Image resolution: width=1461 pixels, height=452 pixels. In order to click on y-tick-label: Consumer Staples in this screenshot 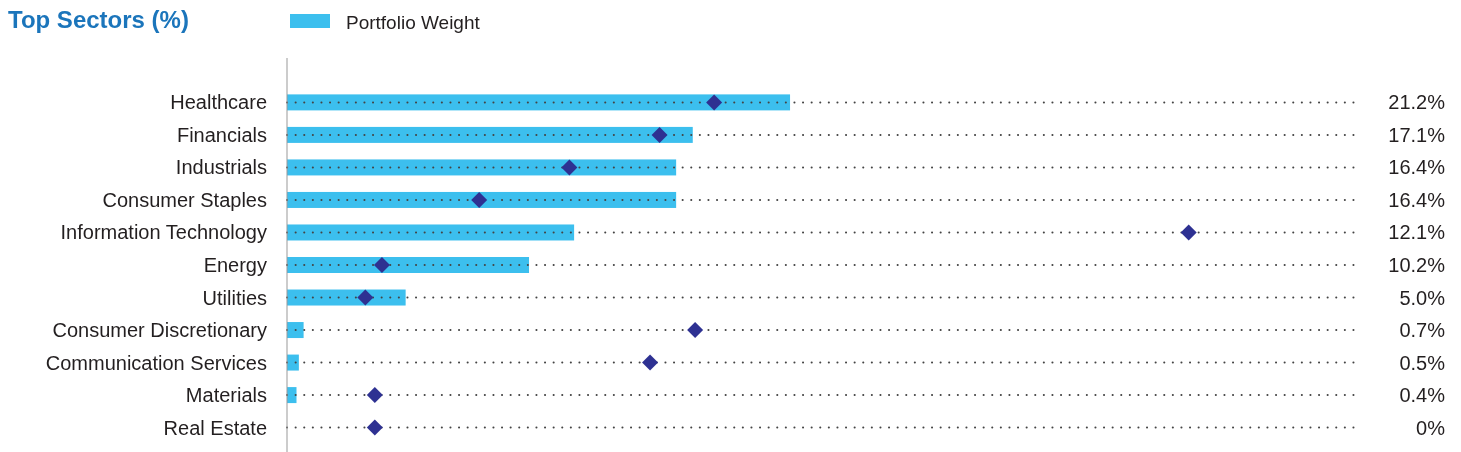, I will do `click(184, 199)`.